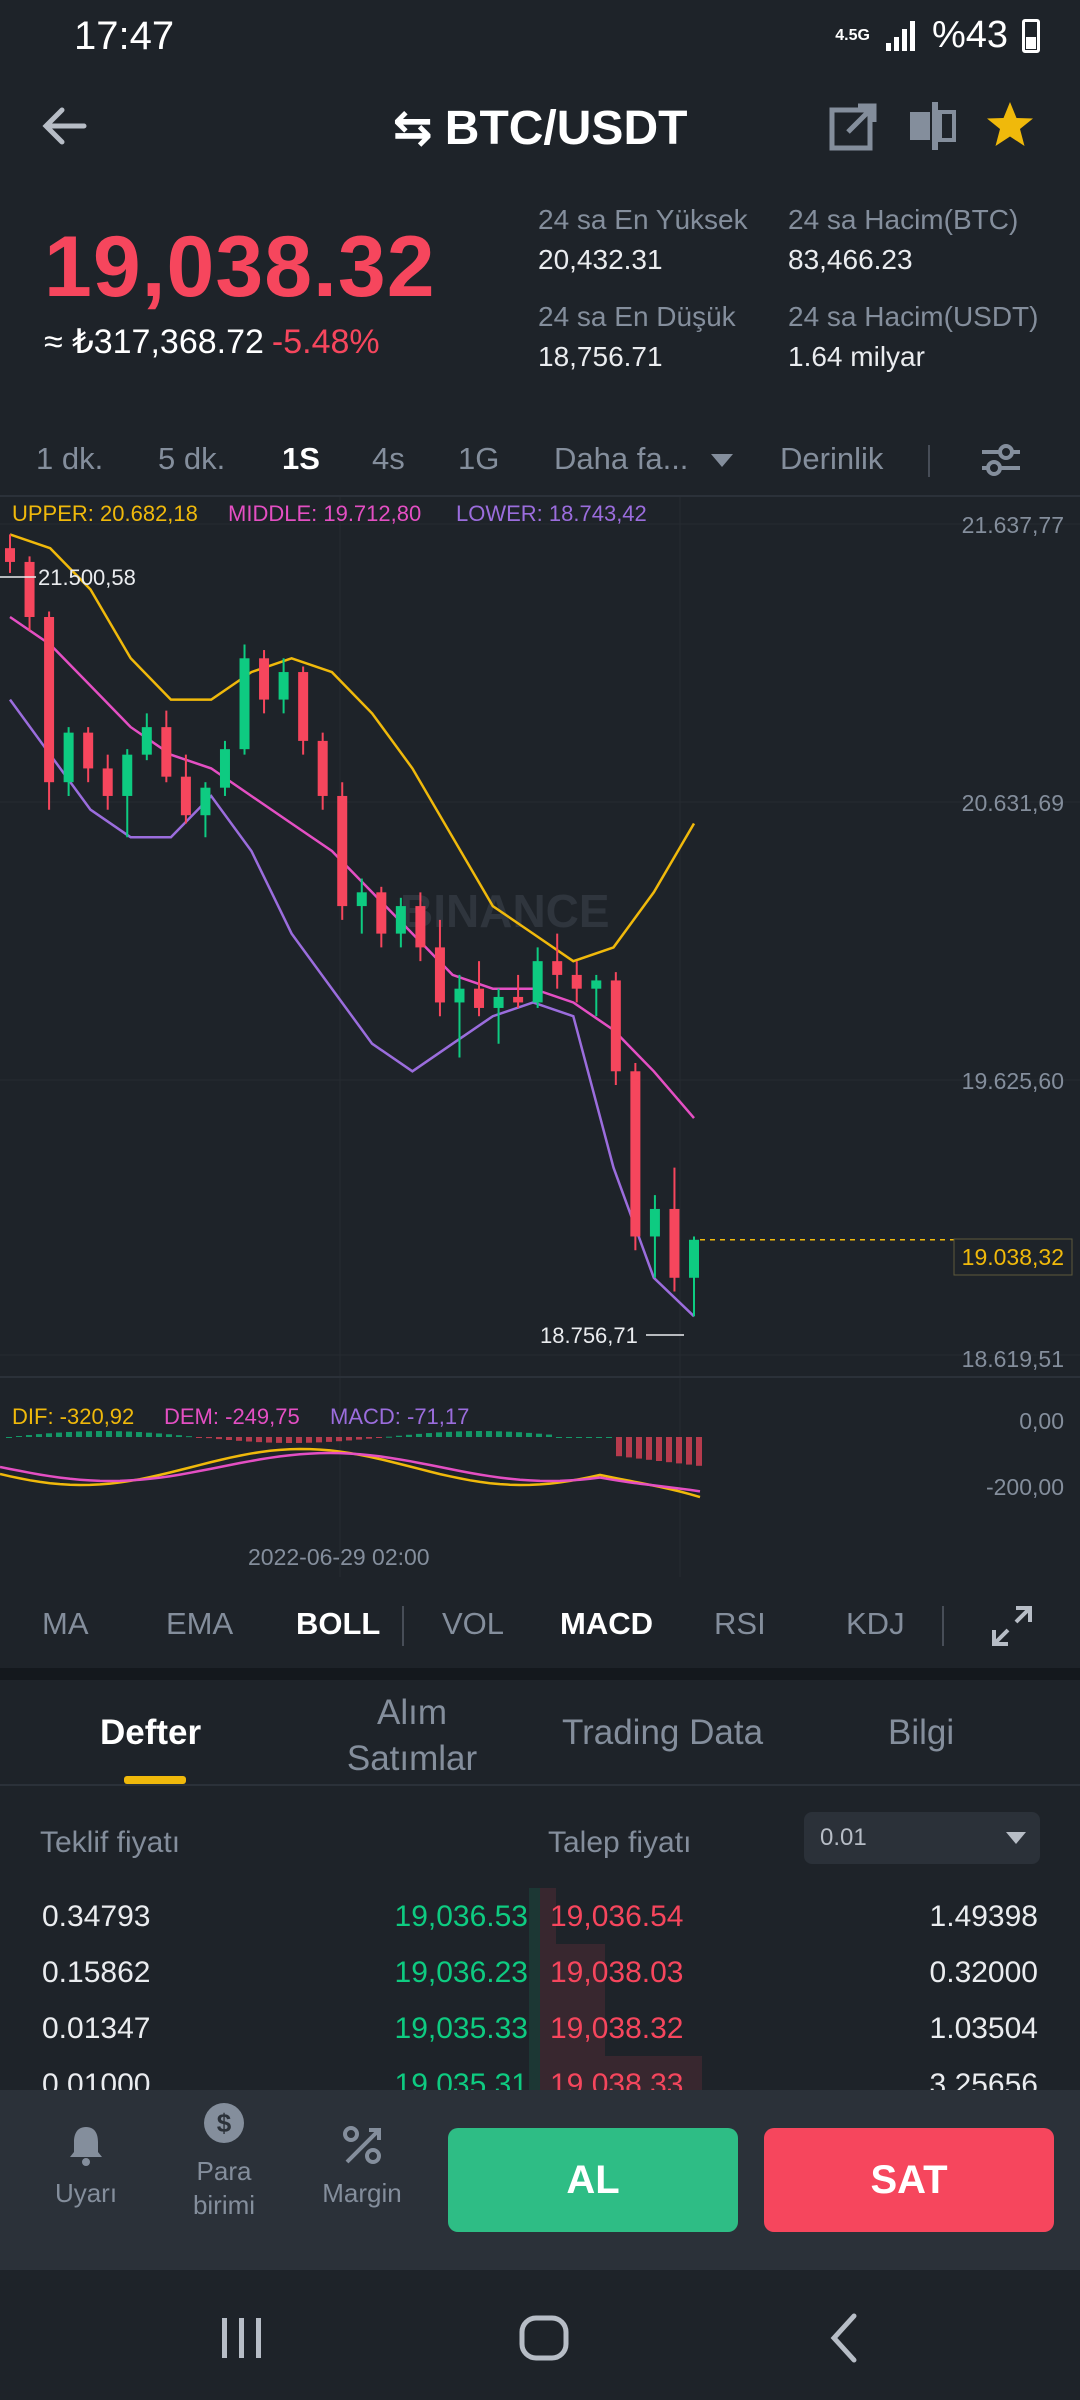  What do you see at coordinates (983, 1972) in the screenshot?
I see `ask-quantity: 0.32000` at bounding box center [983, 1972].